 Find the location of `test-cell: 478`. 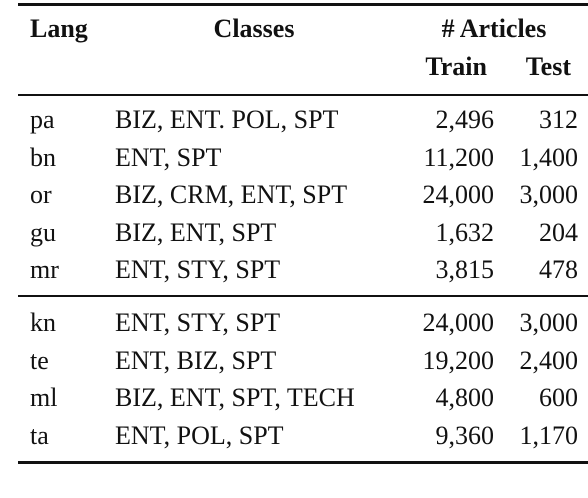

test-cell: 478 is located at coordinates (558, 270).